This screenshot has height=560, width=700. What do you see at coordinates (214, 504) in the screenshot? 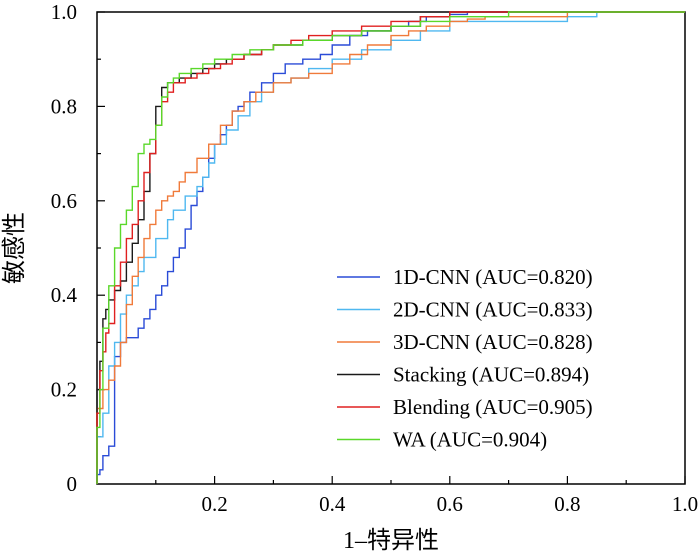
I see `x-tick-label: 0.2` at bounding box center [214, 504].